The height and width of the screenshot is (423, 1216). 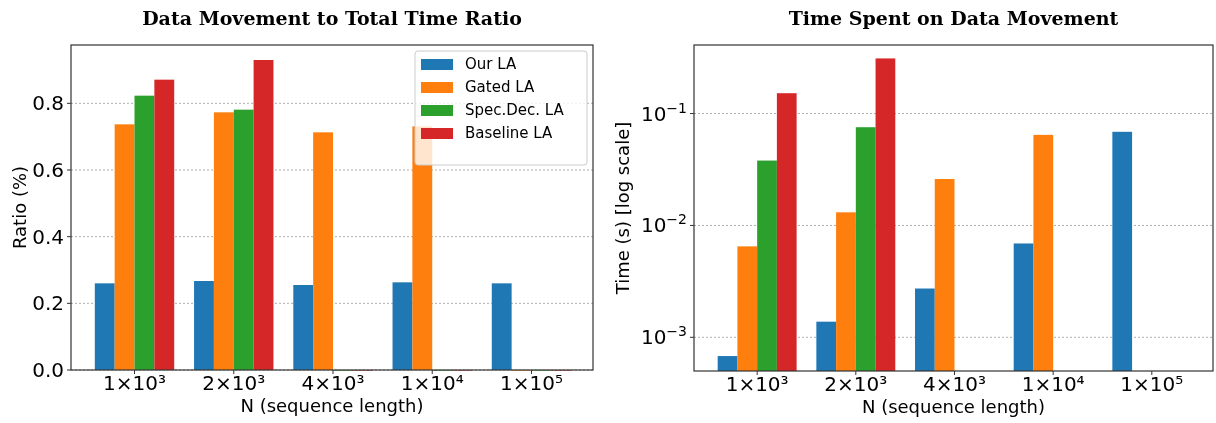 I want to click on legend-label: Our LA, so click(x=491, y=64).